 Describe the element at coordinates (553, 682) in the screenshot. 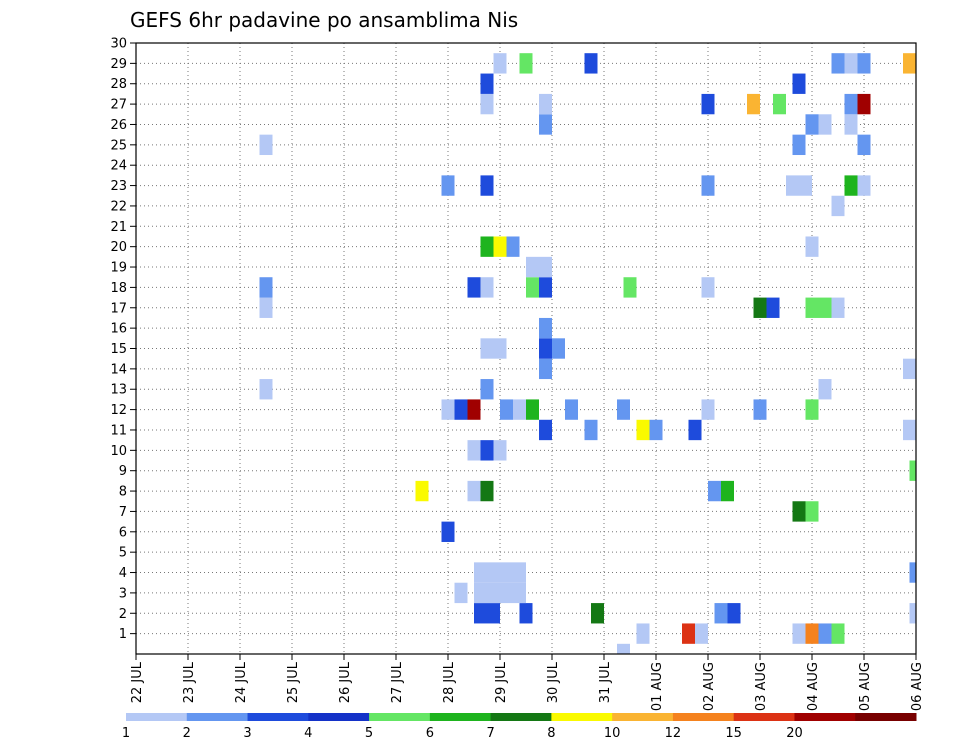

I see `x-tick-label: 30 JUL` at that location.